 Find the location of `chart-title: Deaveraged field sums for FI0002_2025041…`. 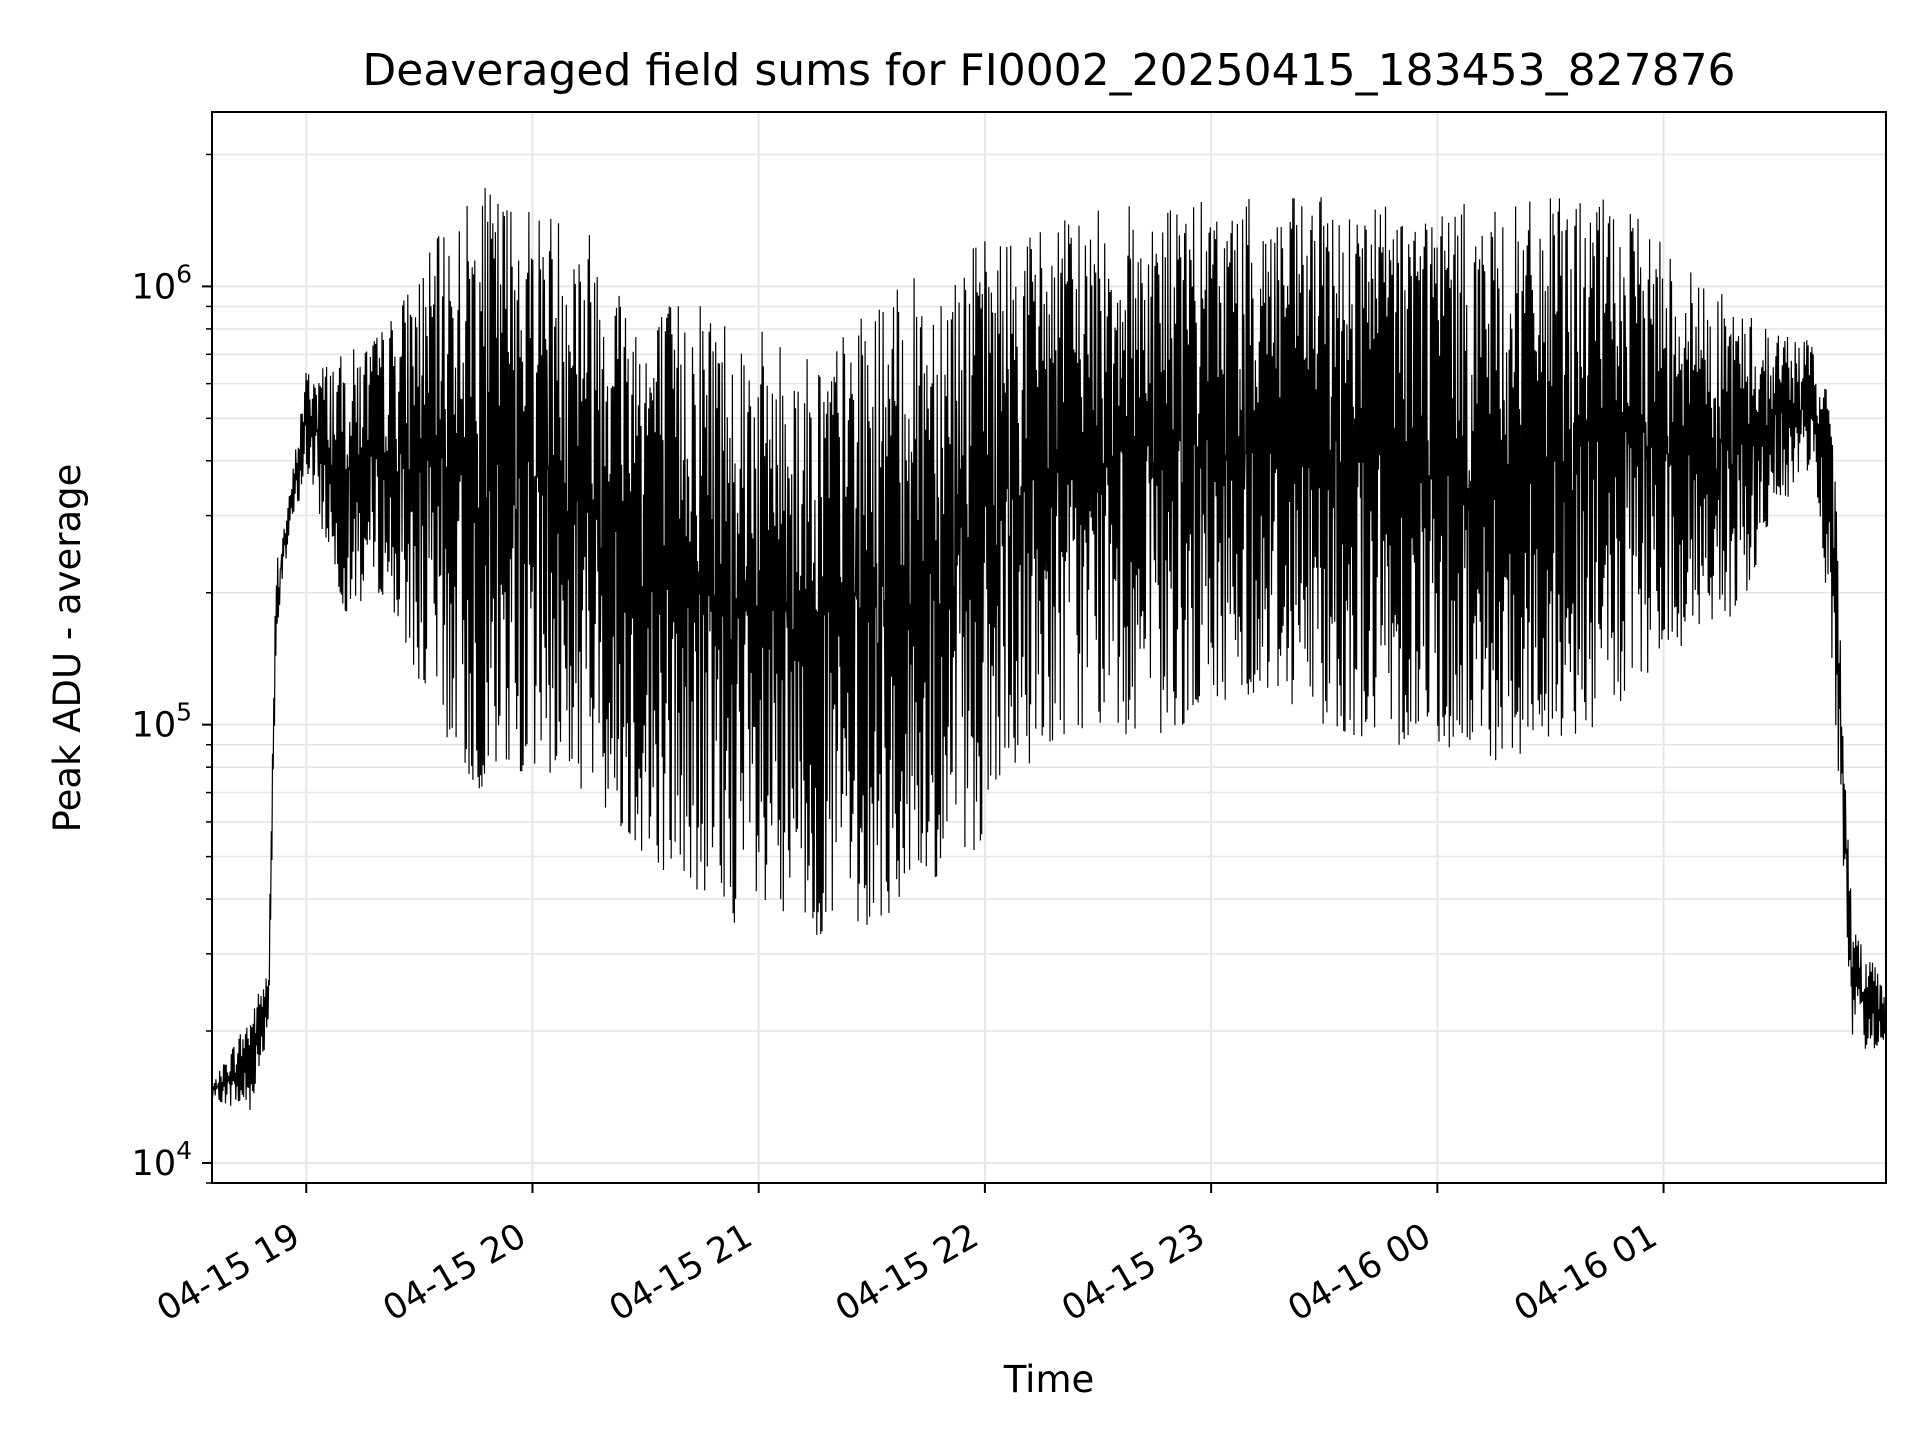

chart-title: Deaveraged field sums for FI0002_2025041… is located at coordinates (1048, 70).